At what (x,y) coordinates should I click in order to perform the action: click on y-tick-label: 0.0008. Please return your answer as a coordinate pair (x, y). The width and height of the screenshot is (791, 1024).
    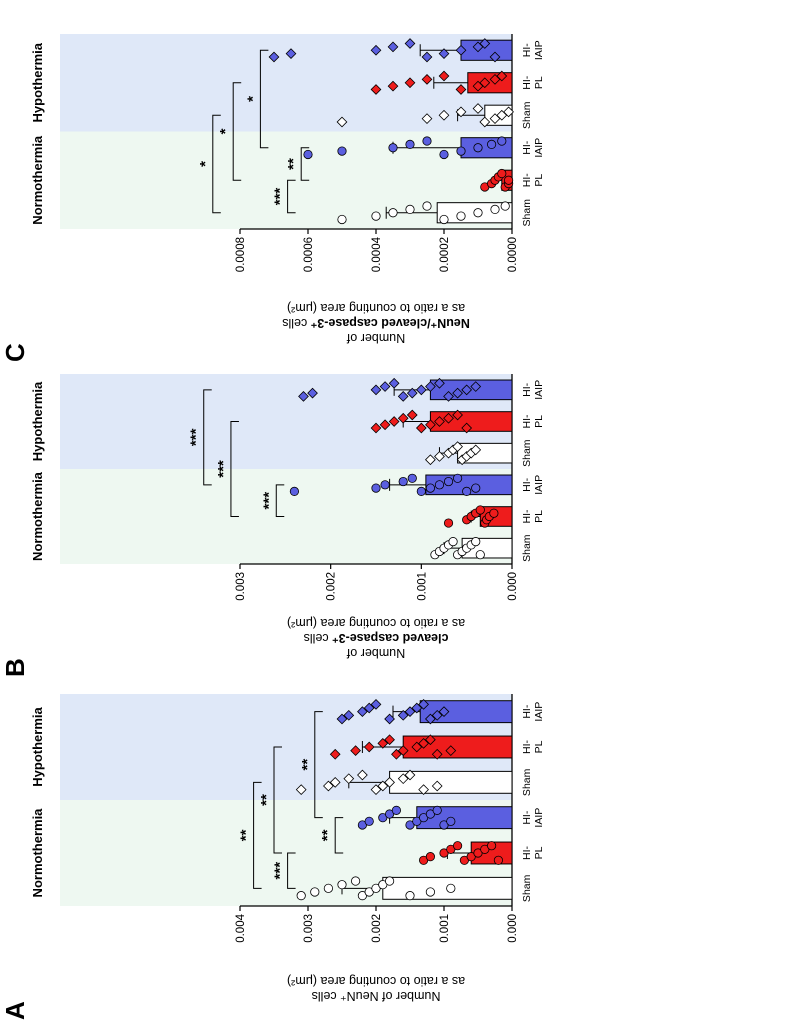
    Looking at the image, I should click on (241, 254).